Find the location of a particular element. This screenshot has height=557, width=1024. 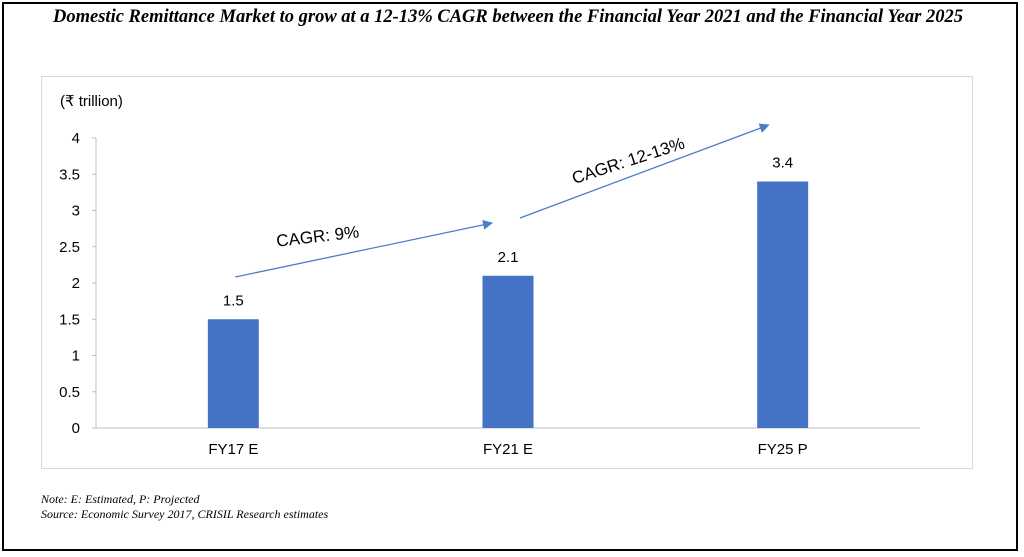

x-tick-label: FY21 E is located at coordinates (508, 449).